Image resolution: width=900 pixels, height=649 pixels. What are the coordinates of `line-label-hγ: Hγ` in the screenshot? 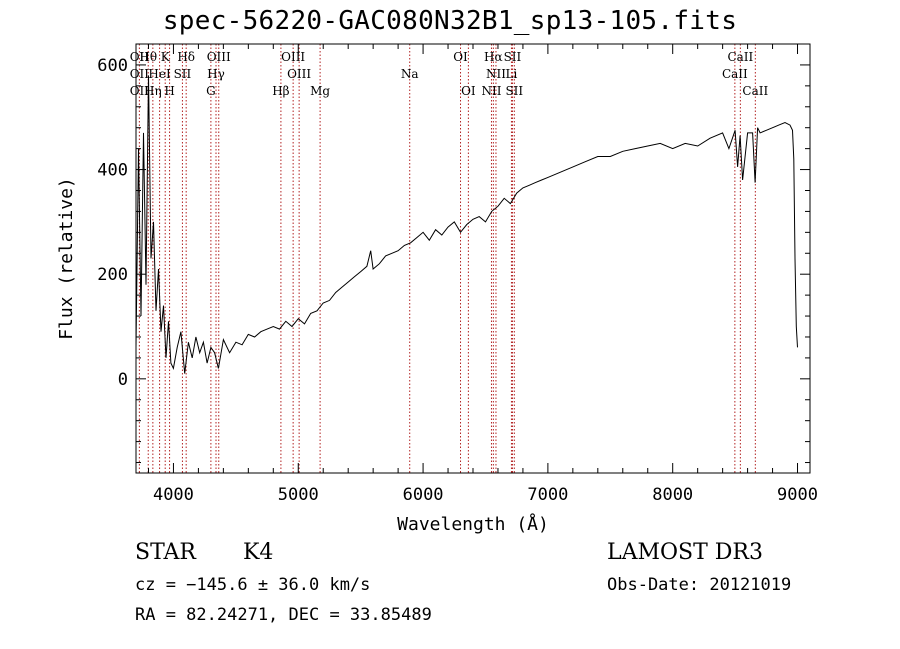 It's located at (216, 74).